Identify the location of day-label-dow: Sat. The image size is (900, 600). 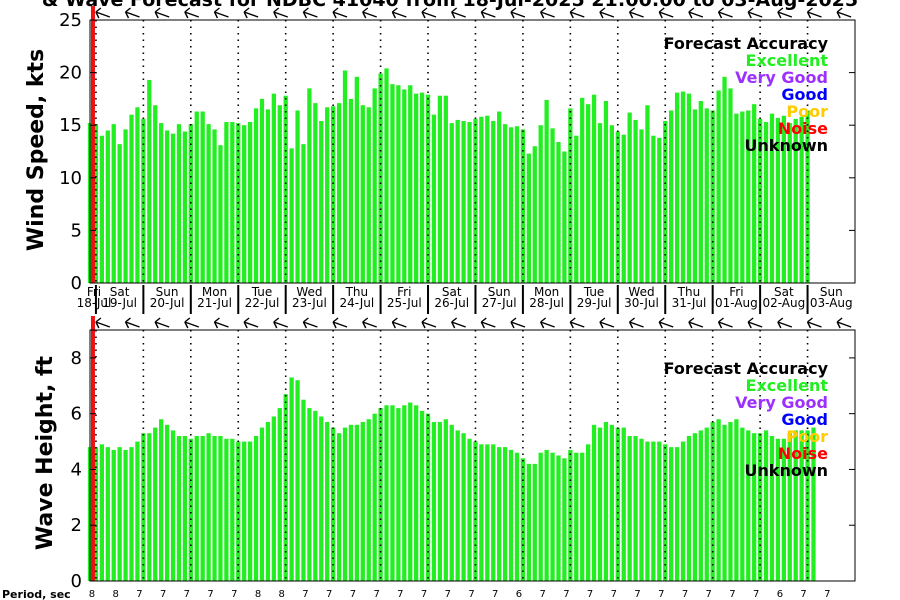
(784, 292).